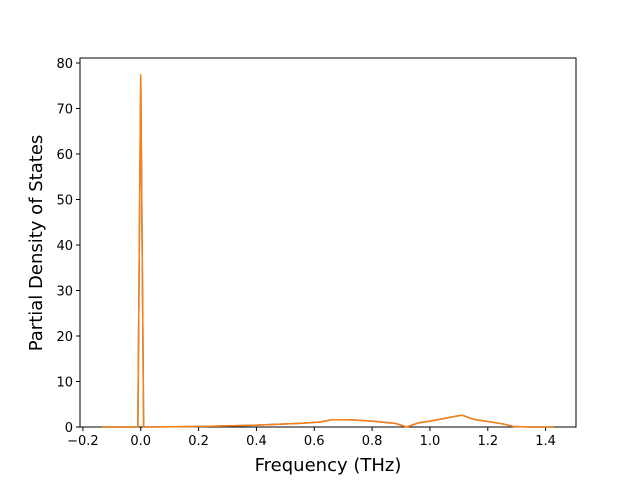  I want to click on x-tick-label: 0.6, so click(314, 441).